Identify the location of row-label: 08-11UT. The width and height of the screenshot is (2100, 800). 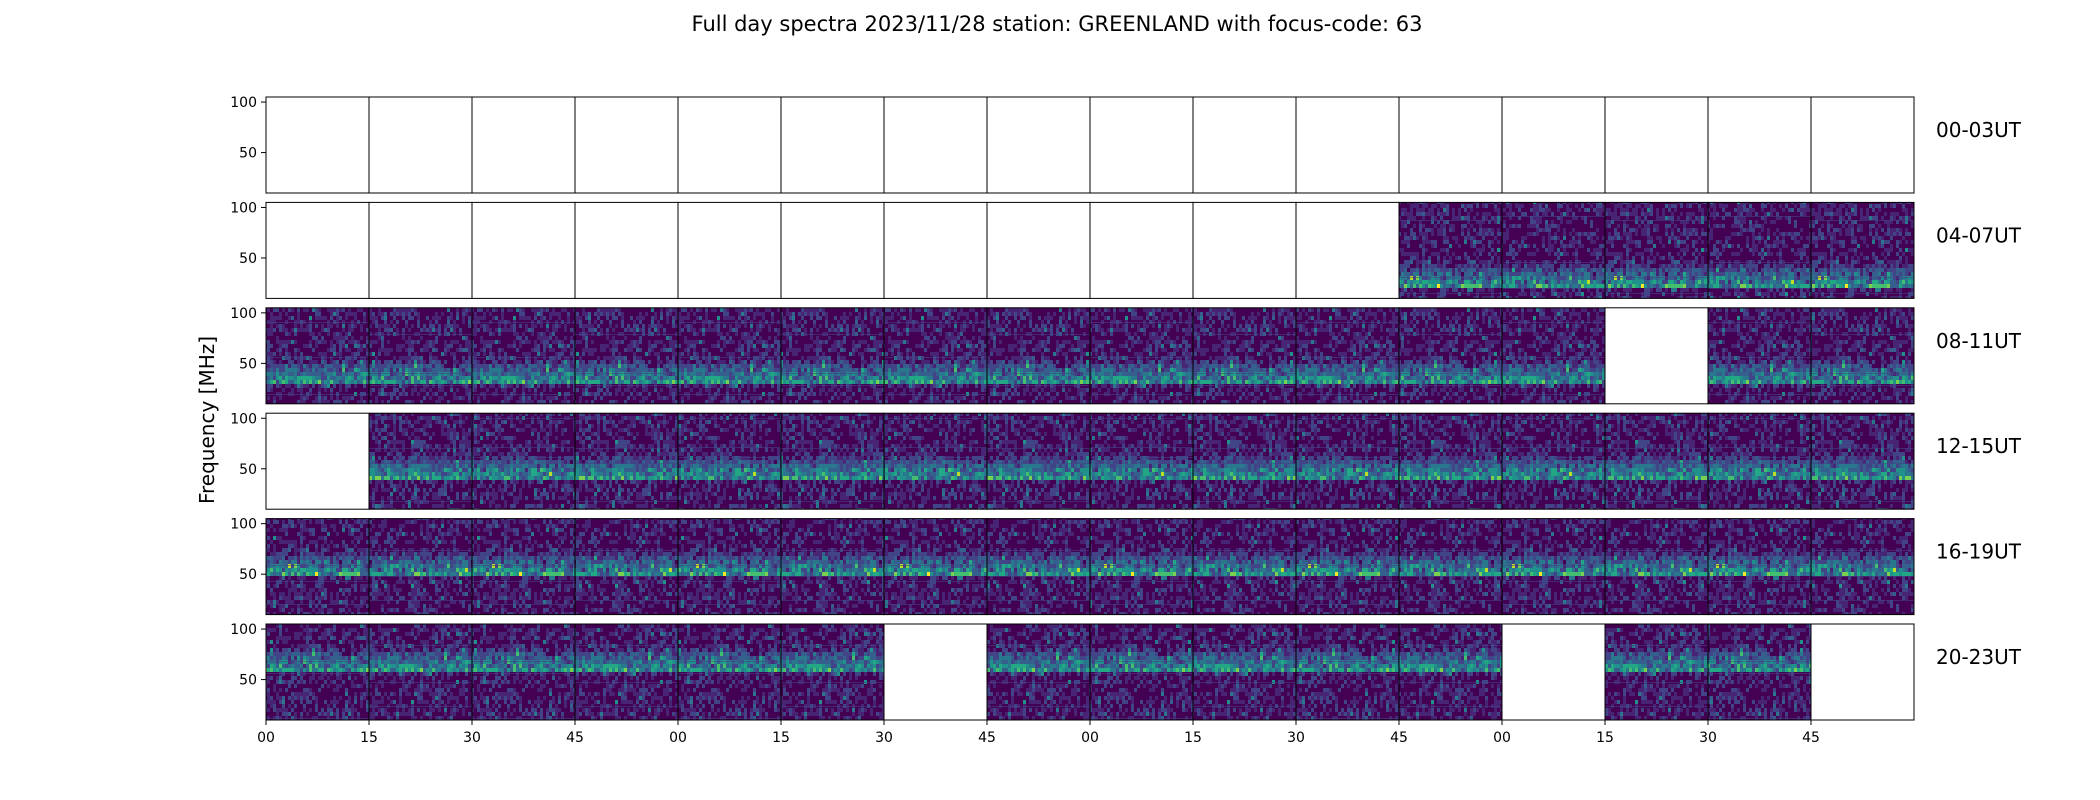
(1979, 341).